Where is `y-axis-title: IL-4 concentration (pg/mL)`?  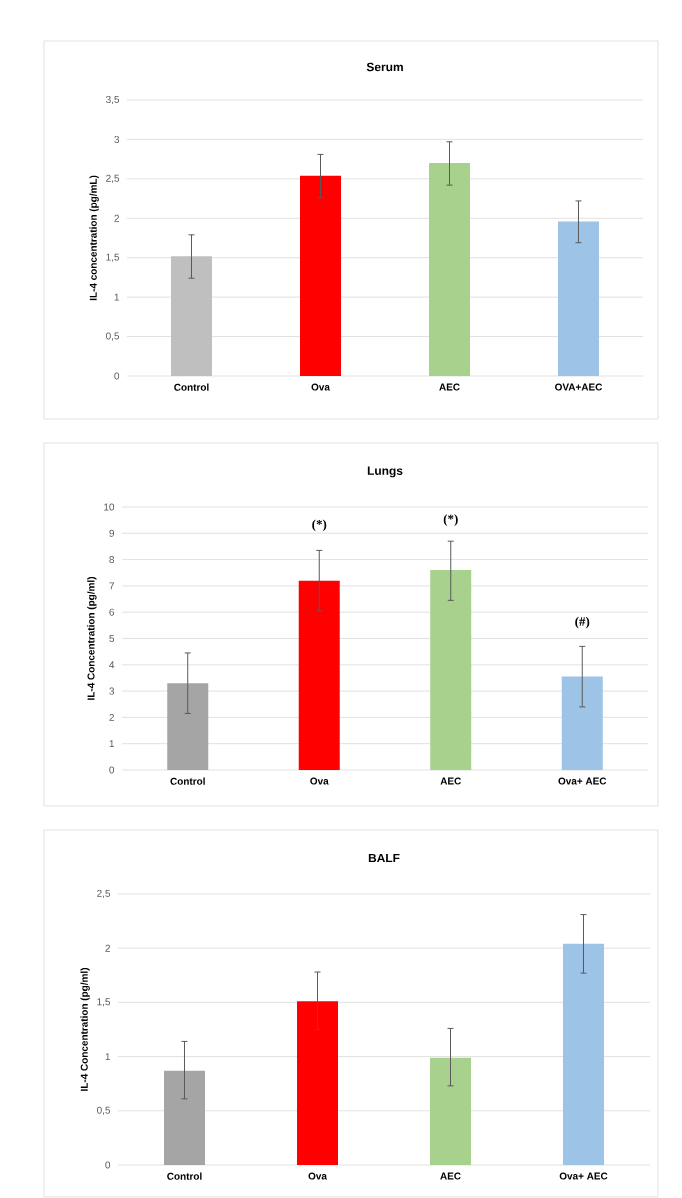 y-axis-title: IL-4 concentration (pg/mL) is located at coordinates (94, 238).